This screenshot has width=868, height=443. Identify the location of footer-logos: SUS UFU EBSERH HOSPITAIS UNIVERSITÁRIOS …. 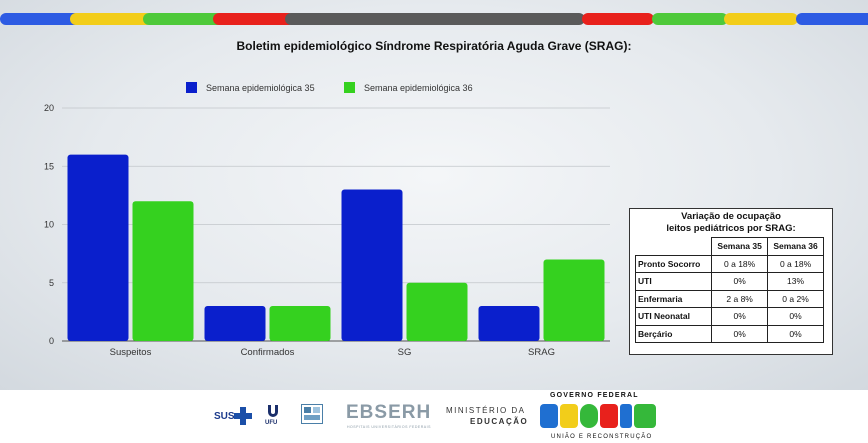
(434, 416).